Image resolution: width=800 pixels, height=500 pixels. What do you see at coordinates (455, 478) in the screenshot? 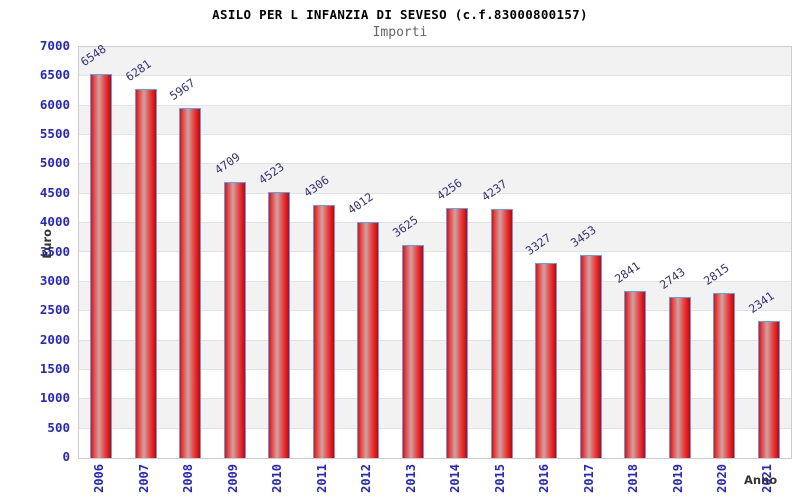
I see `x-tick-label: 2014` at bounding box center [455, 478].